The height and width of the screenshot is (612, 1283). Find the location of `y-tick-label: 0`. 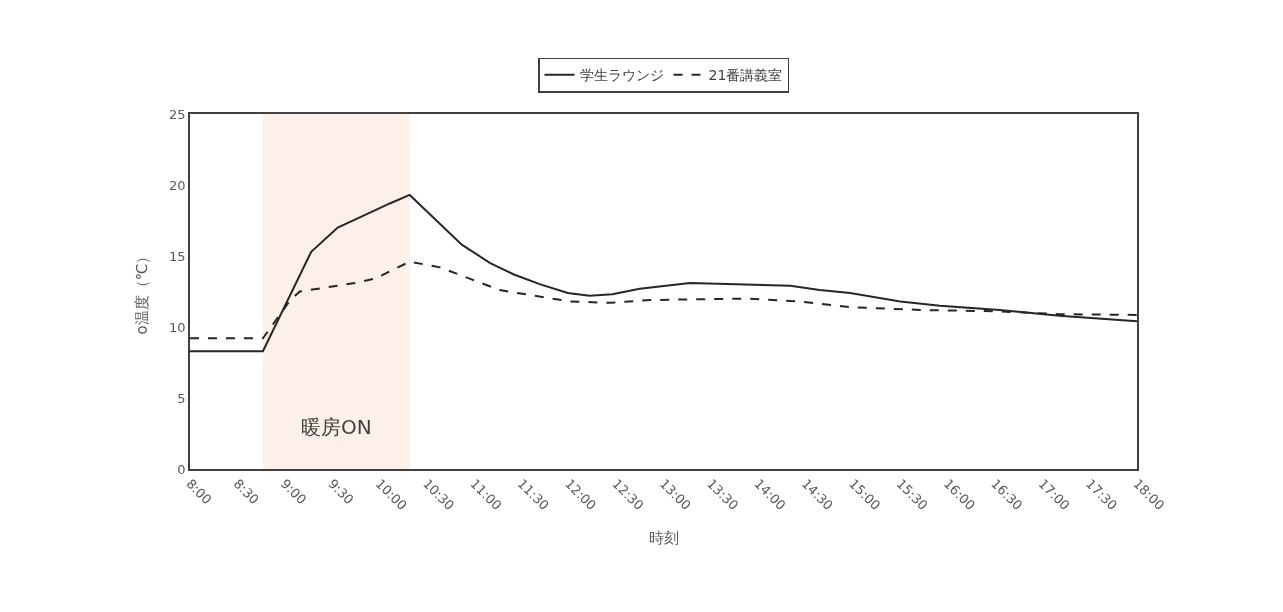

y-tick-label: 0 is located at coordinates (181, 469).